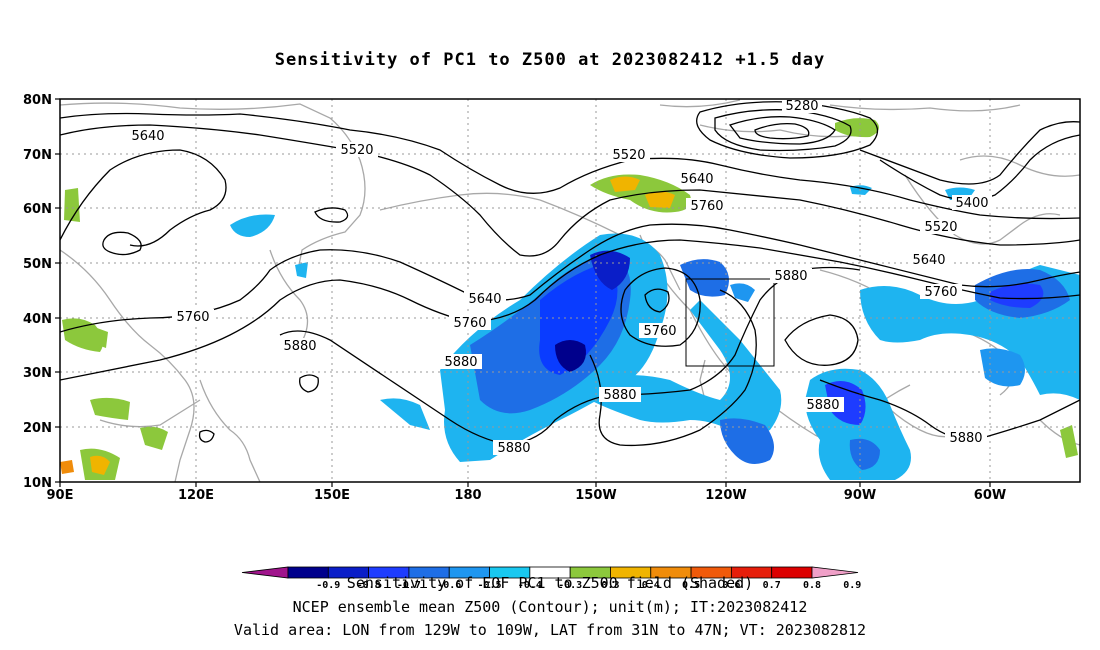 This screenshot has height=650, width=1100. Describe the element at coordinates (812, 585) in the screenshot. I see `colorbar-tick-label: 0.8` at that location.